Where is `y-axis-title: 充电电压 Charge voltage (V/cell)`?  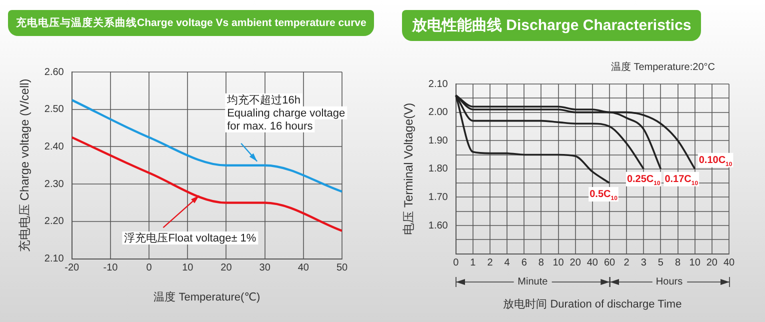 y-axis-title: 充电电压 Charge voltage (V/cell) is located at coordinates (25, 165).